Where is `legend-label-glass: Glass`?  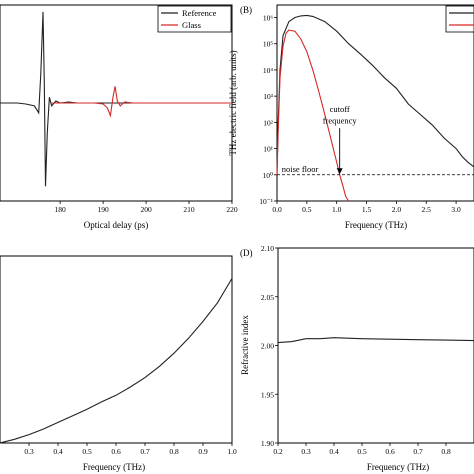 legend-label-glass: Glass is located at coordinates (191, 25).